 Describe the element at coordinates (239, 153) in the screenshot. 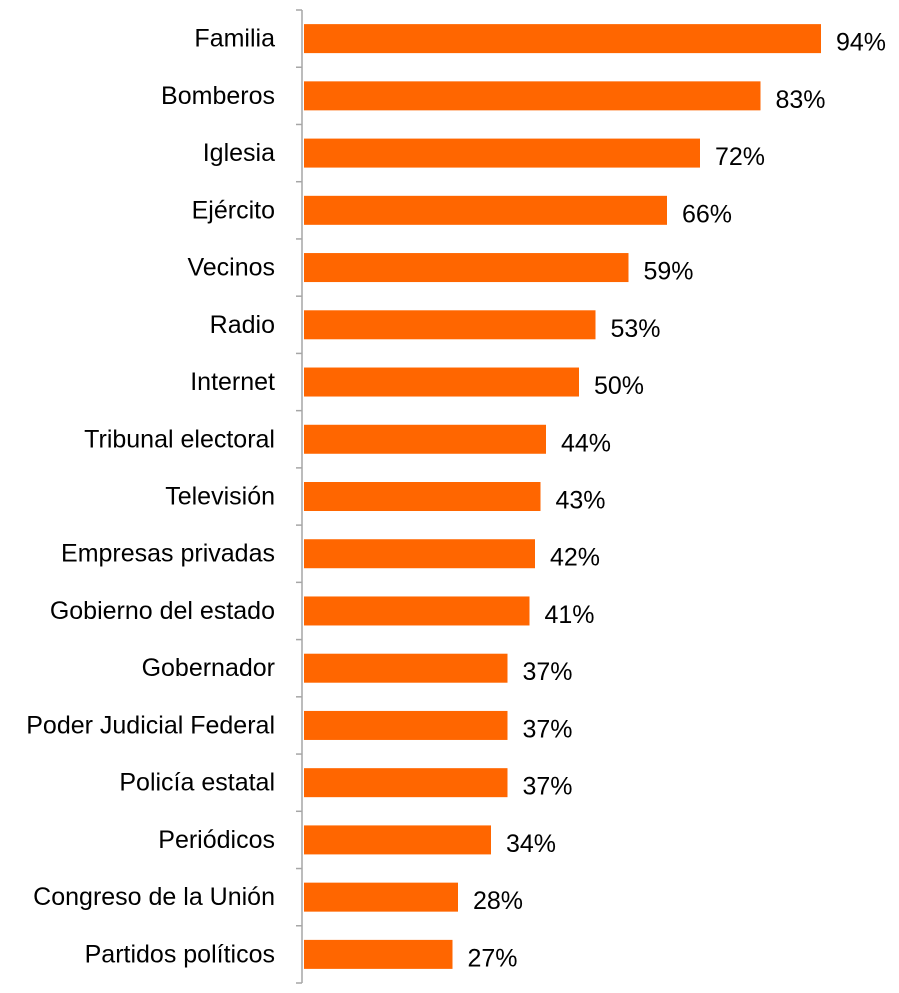

I see `category-label: Iglesia` at that location.